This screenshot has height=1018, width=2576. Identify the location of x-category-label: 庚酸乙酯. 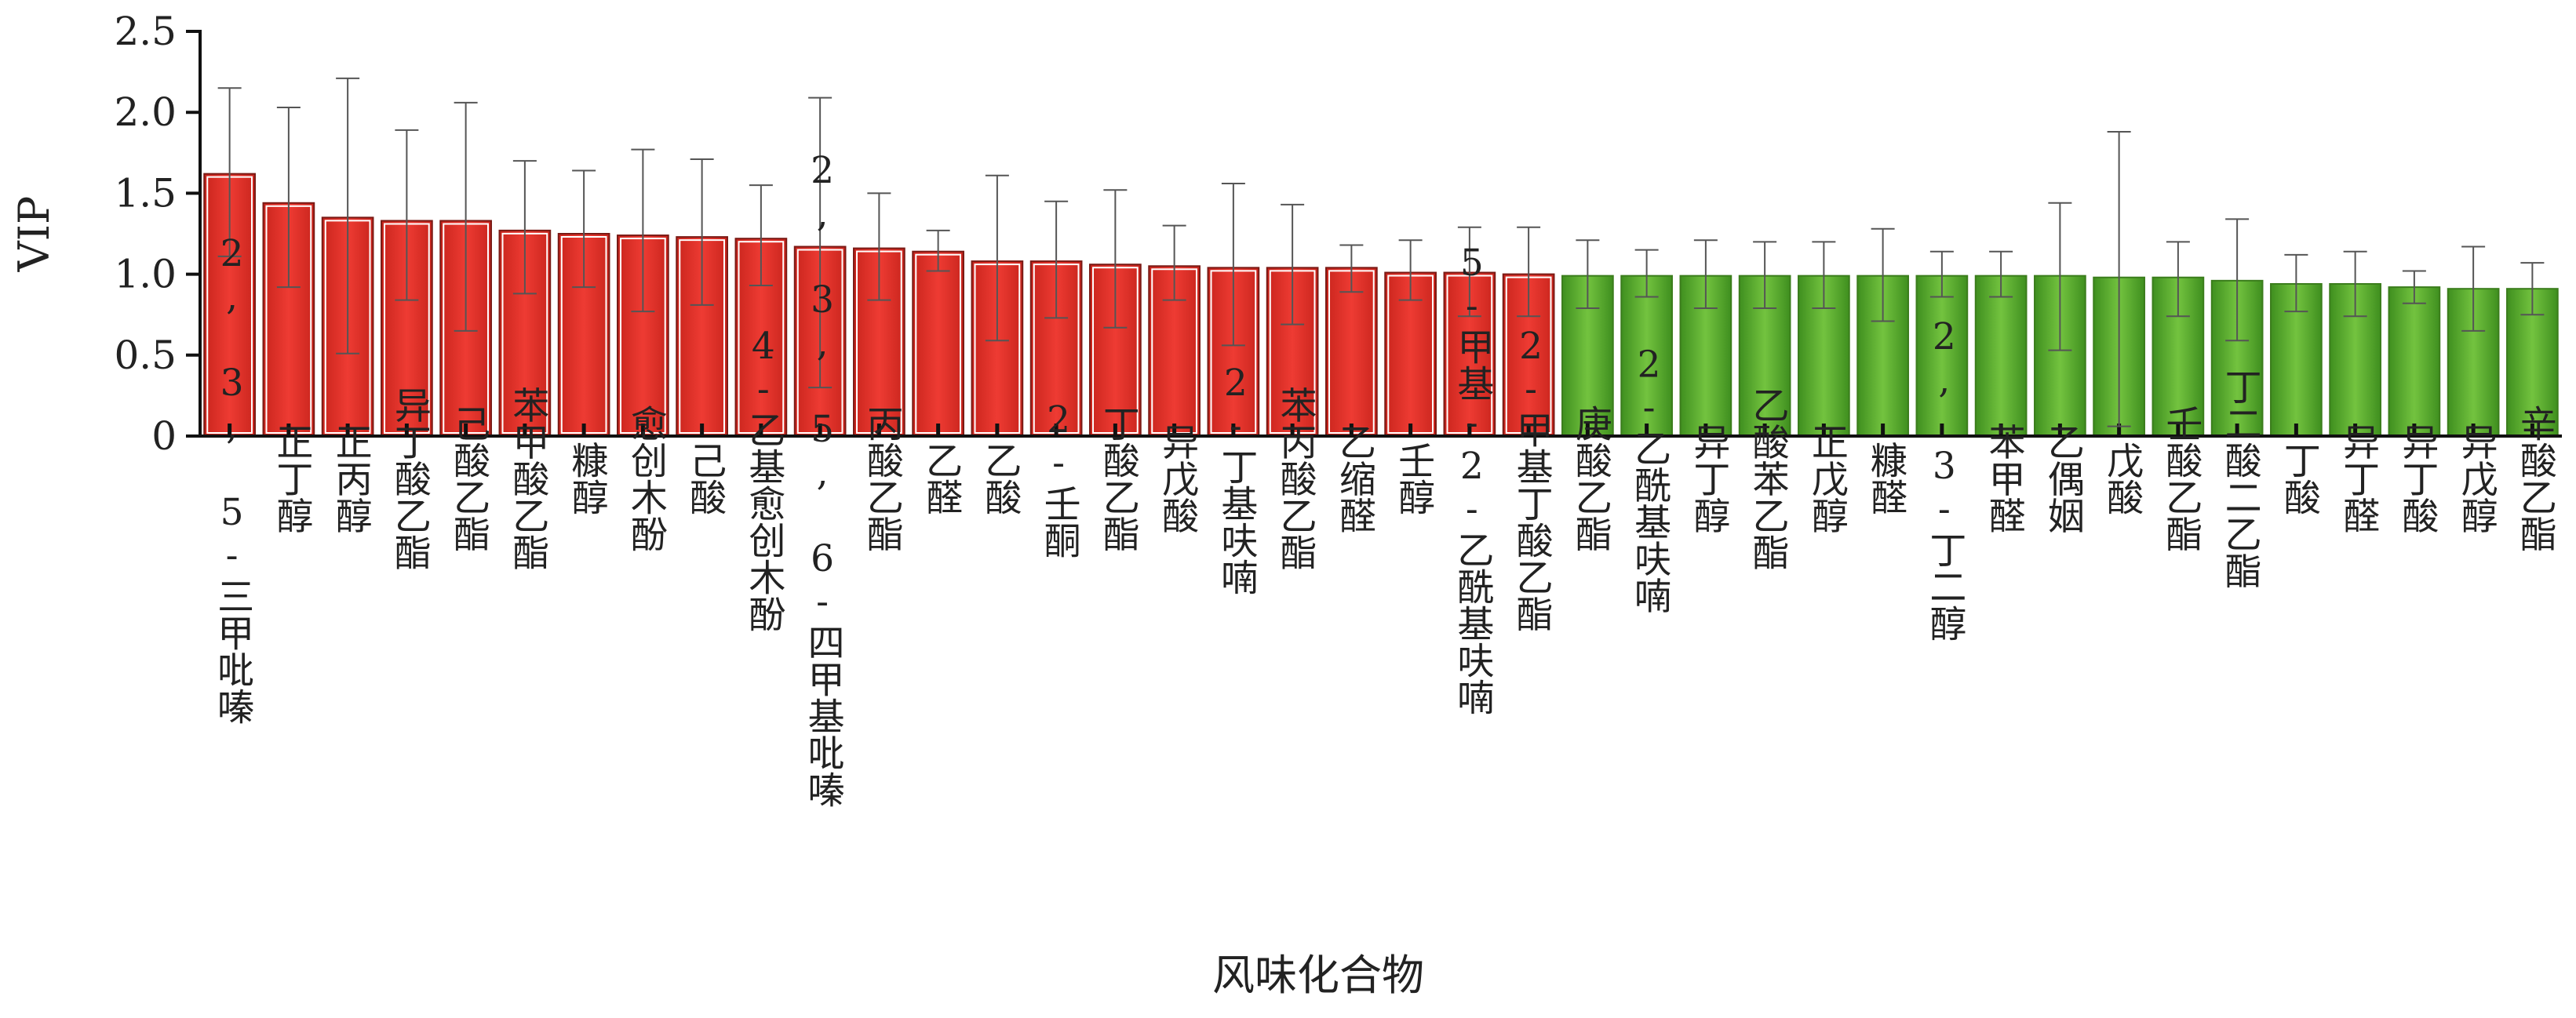
(1590, 479).